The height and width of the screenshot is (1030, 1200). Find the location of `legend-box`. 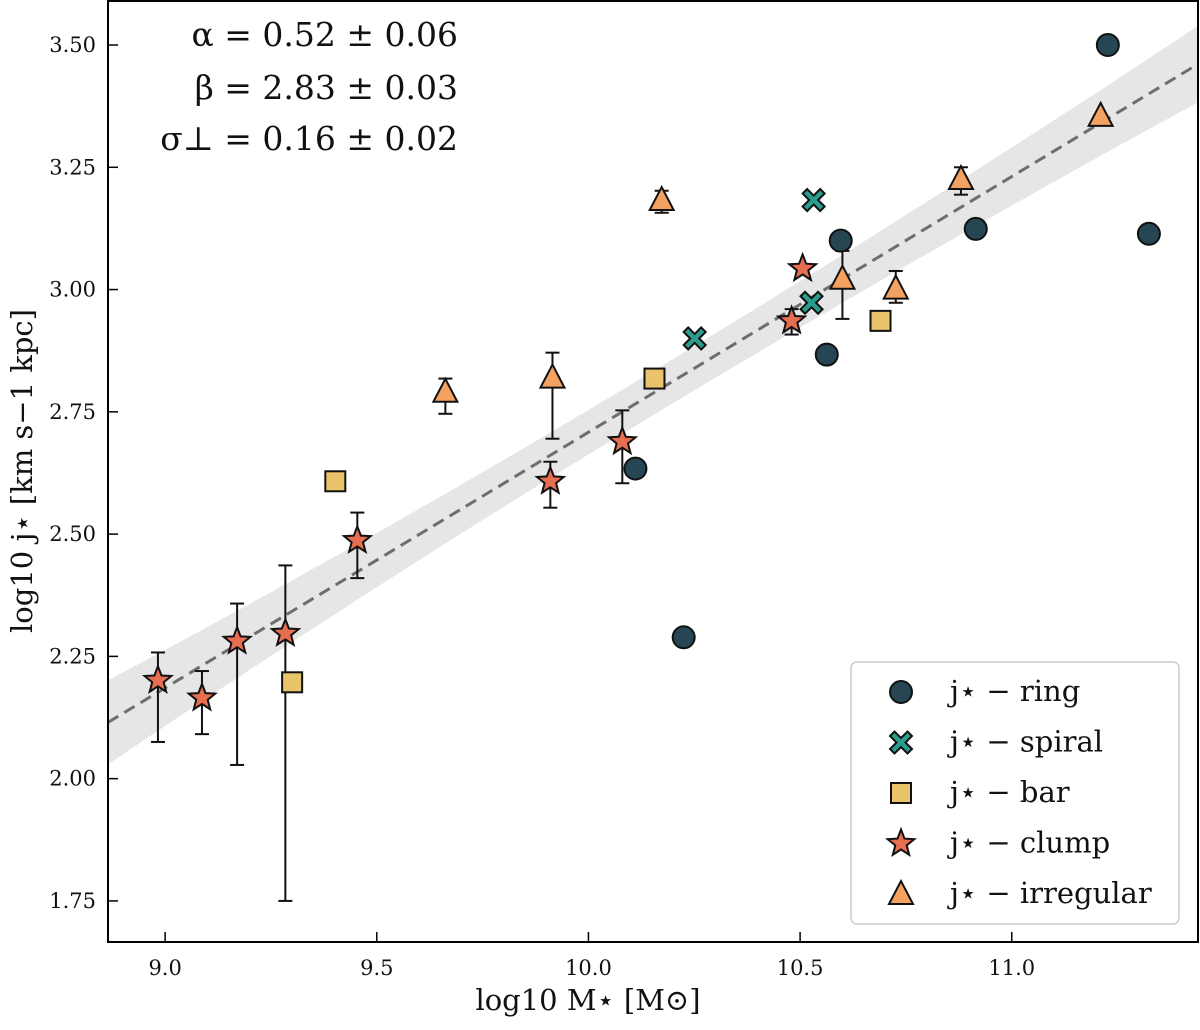

legend-box is located at coordinates (1015, 793).